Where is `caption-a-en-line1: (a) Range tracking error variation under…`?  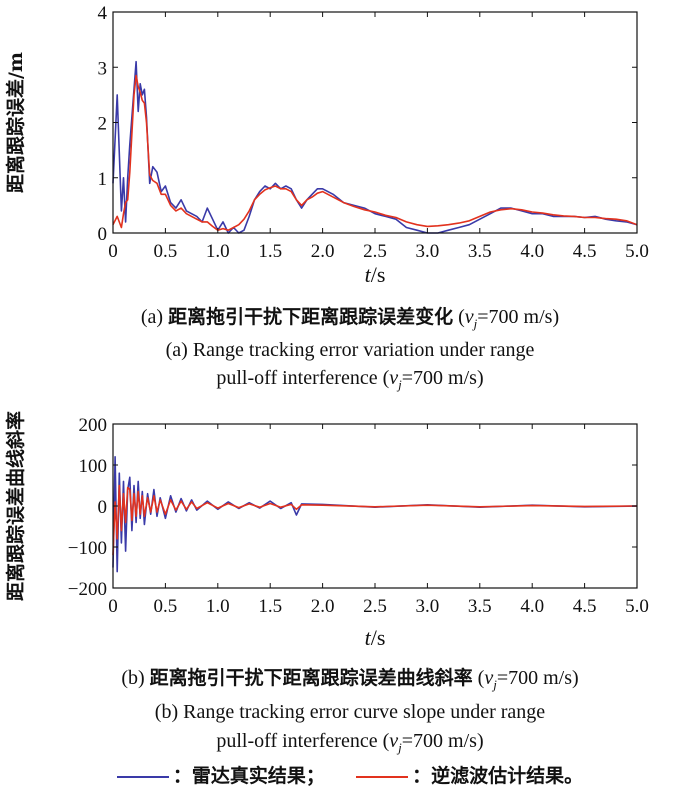 caption-a-en-line1: (a) Range tracking error variation under… is located at coordinates (350, 350).